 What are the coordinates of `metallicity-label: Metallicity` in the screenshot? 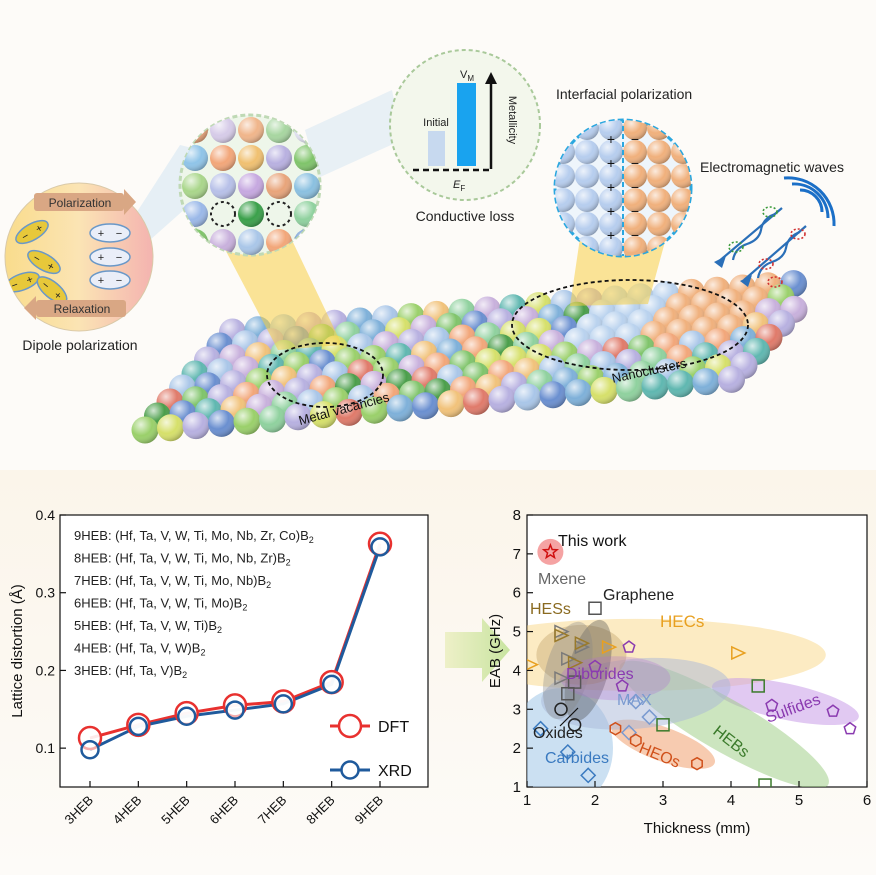 It's located at (512, 120).